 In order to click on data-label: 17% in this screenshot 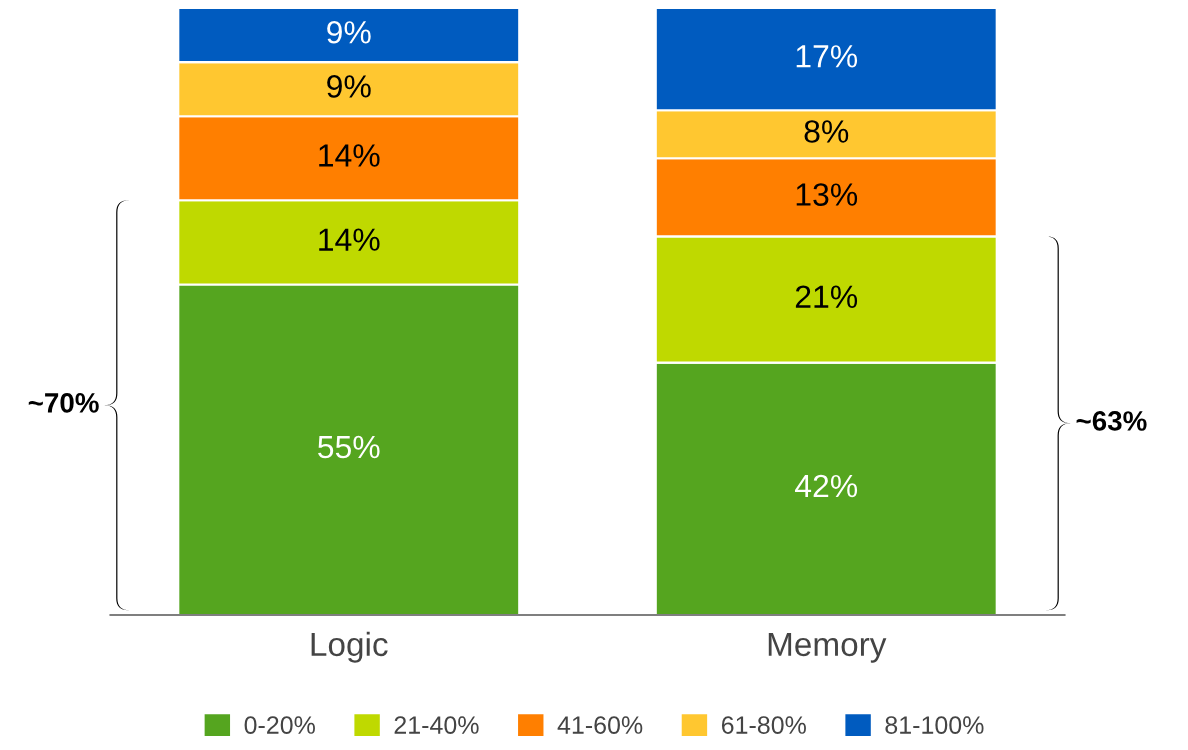, I will do `click(827, 56)`.